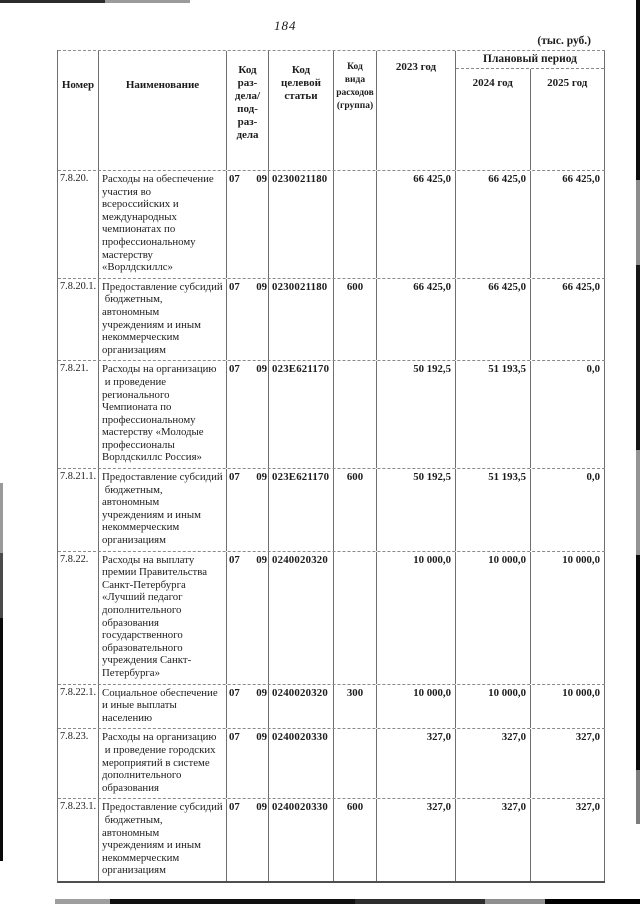  What do you see at coordinates (78, 764) in the screenshot?
I see `row-number-cell: 7.8.23.` at bounding box center [78, 764].